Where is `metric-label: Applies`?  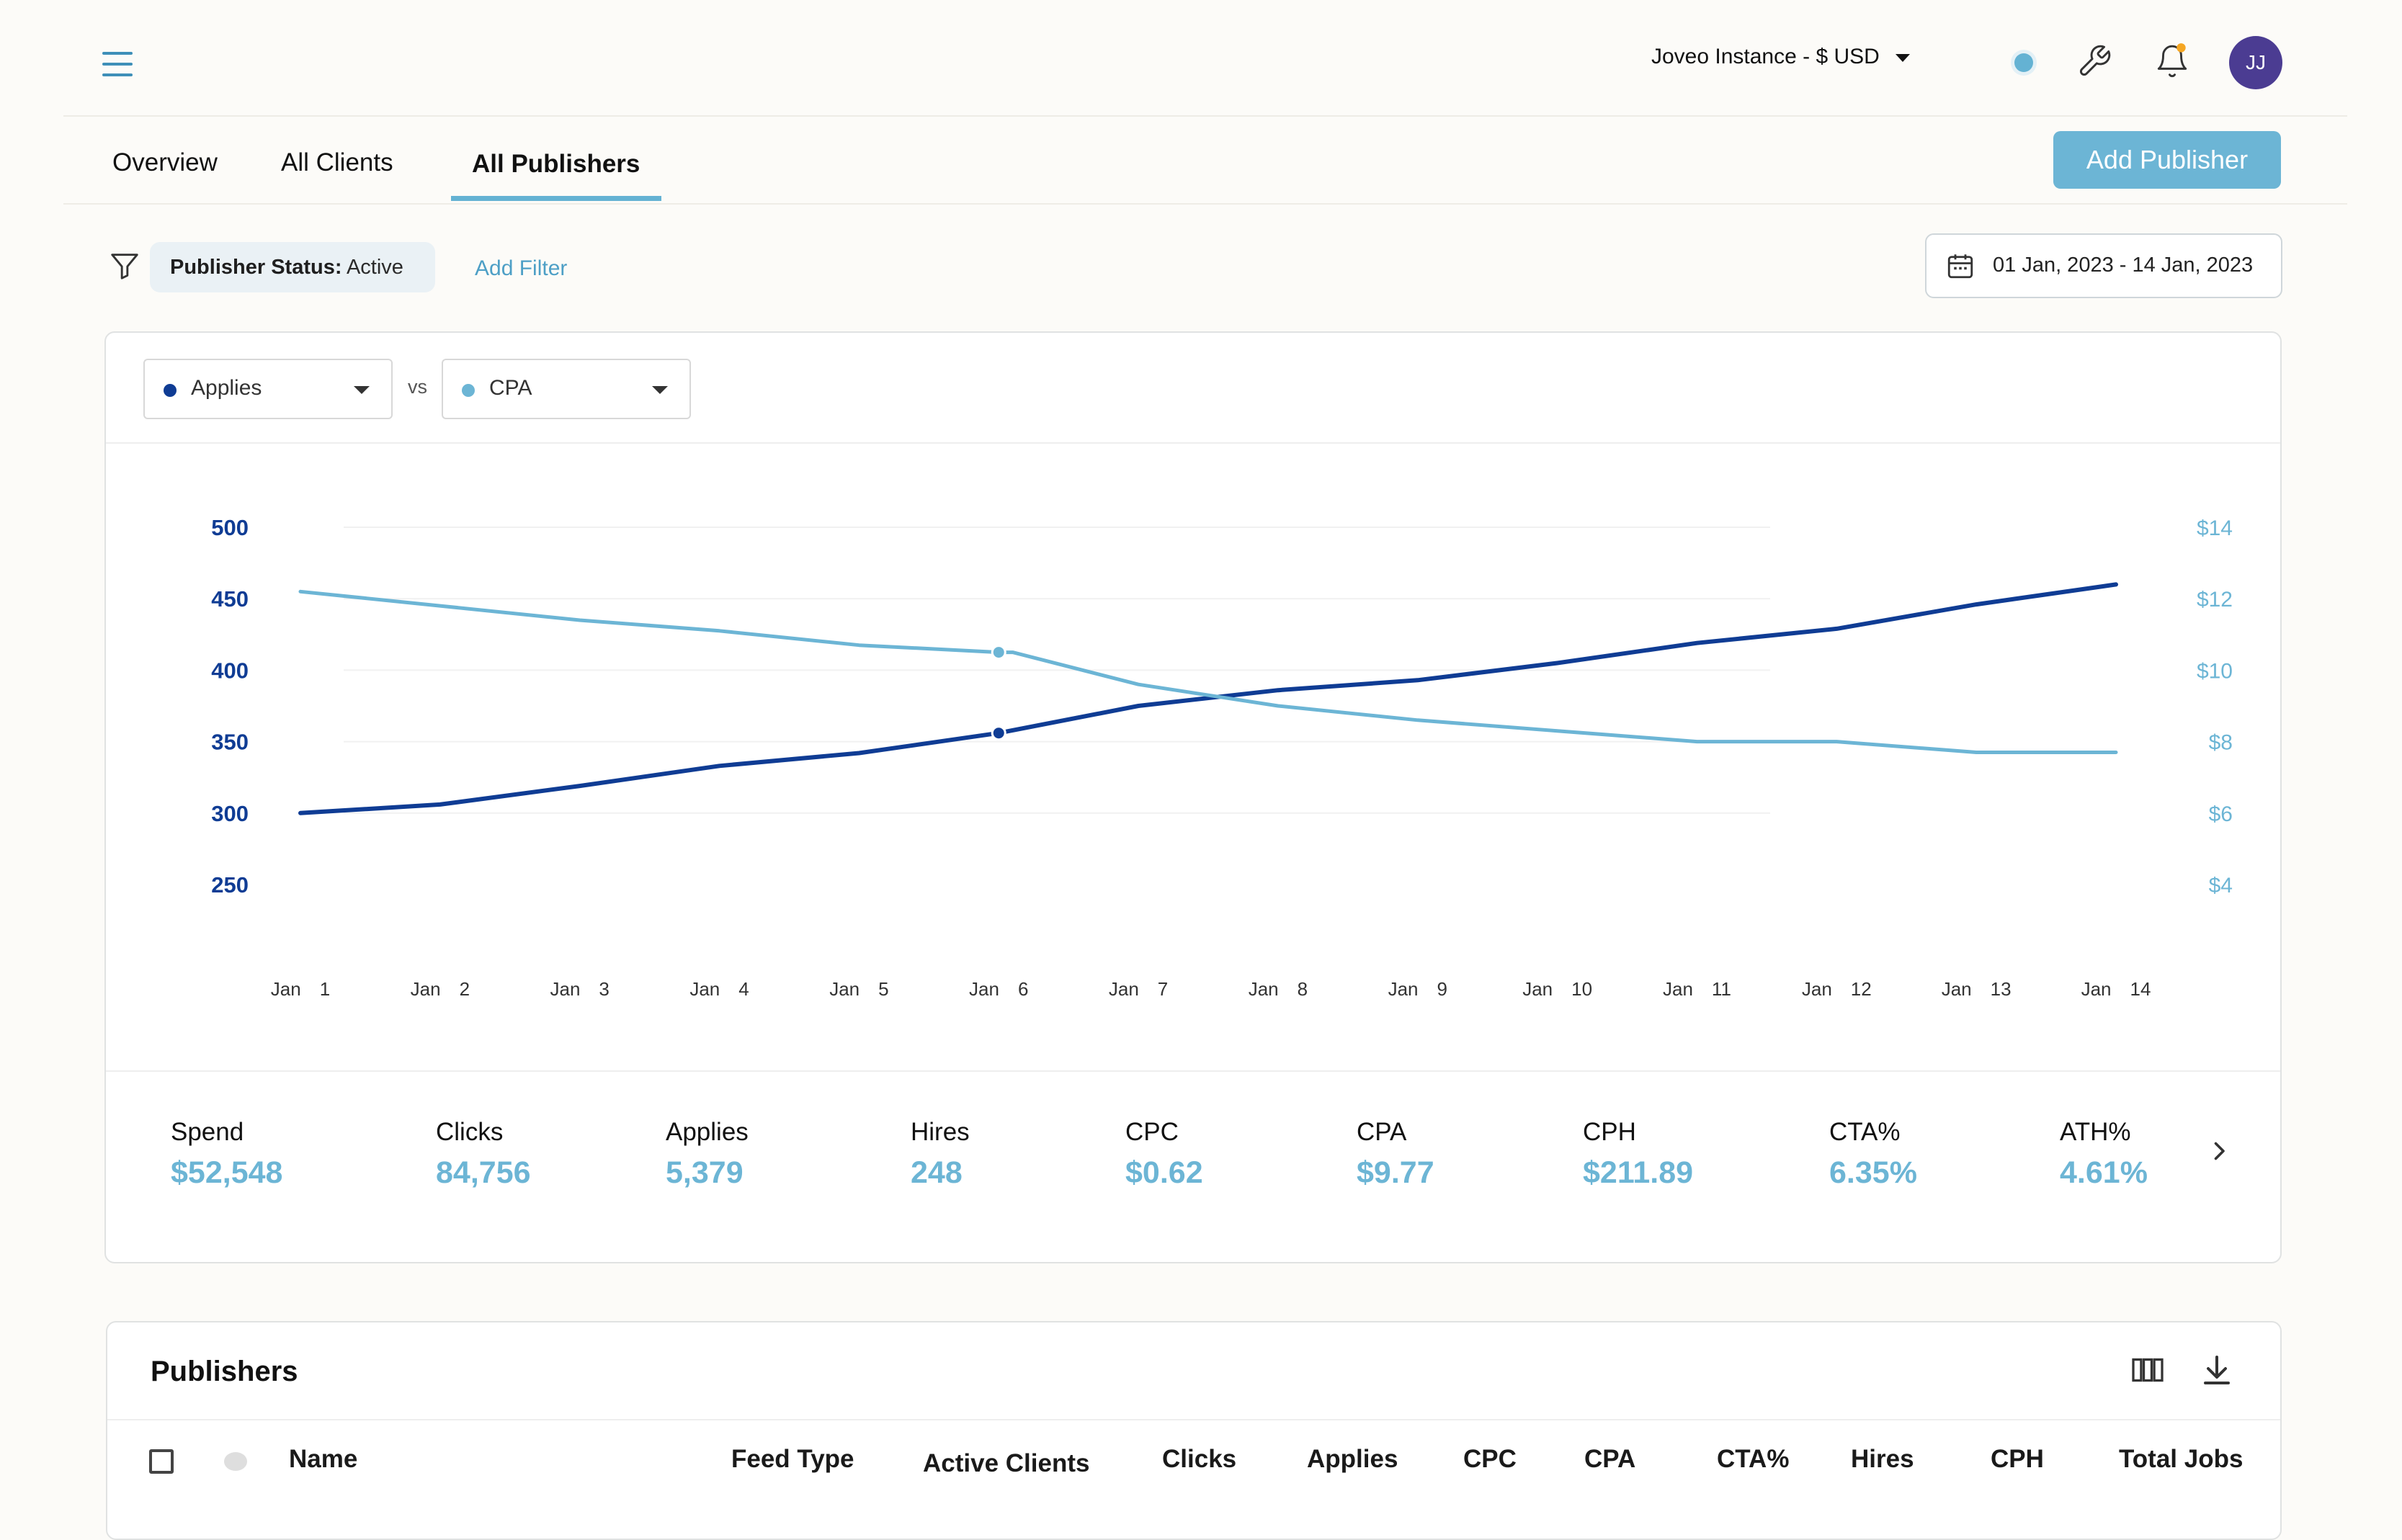
metric-label: Applies is located at coordinates (707, 1132).